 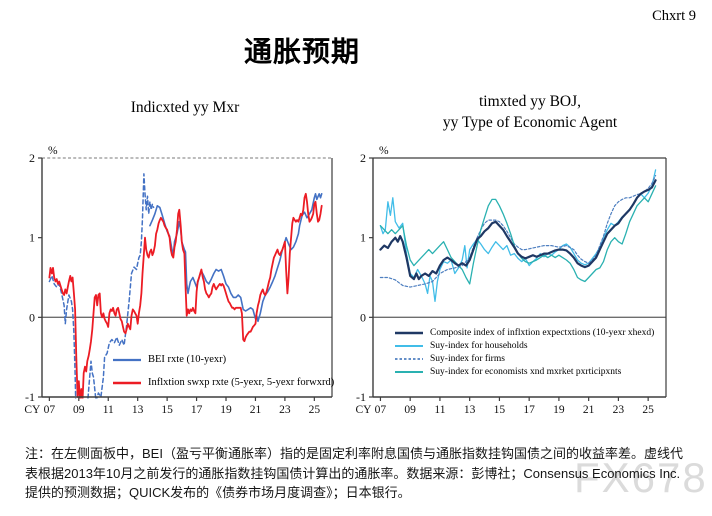 I want to click on legend-label: Suy-index for households, so click(x=479, y=345).